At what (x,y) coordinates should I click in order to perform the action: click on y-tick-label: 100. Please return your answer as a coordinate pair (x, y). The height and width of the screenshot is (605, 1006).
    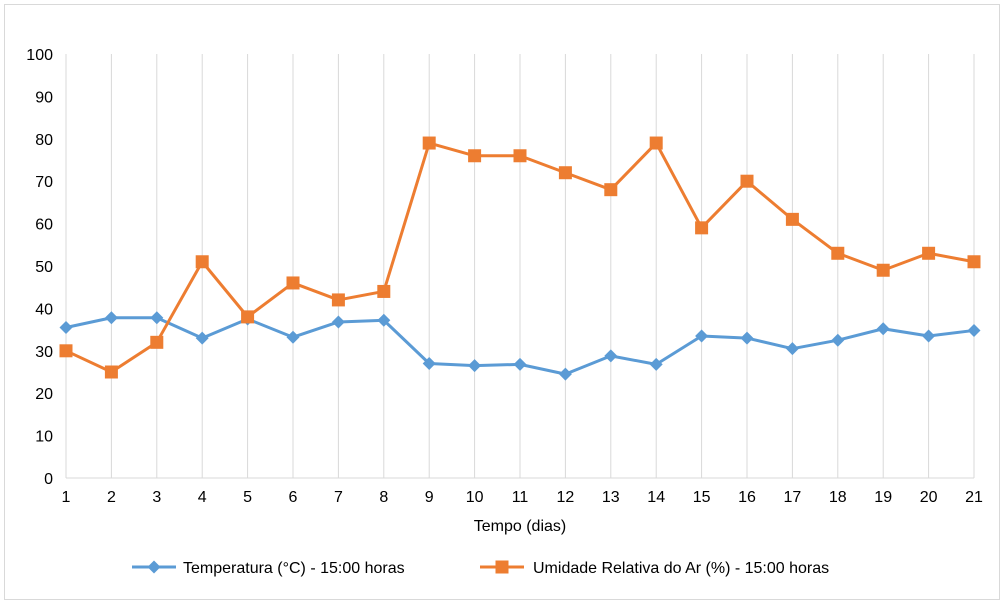
    Looking at the image, I should click on (39, 55).